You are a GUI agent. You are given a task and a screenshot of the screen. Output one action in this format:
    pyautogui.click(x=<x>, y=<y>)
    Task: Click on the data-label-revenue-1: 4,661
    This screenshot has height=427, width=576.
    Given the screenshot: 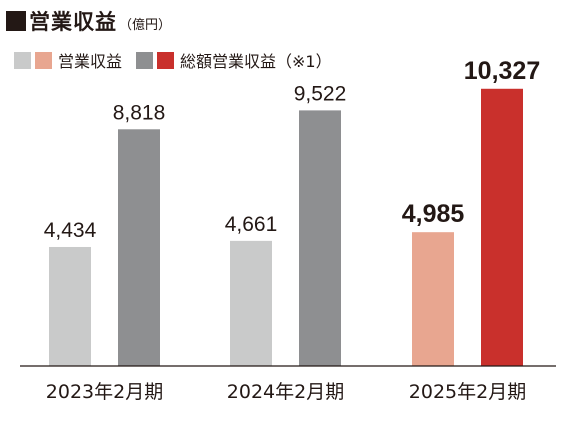 What is the action you would take?
    pyautogui.click(x=251, y=224)
    